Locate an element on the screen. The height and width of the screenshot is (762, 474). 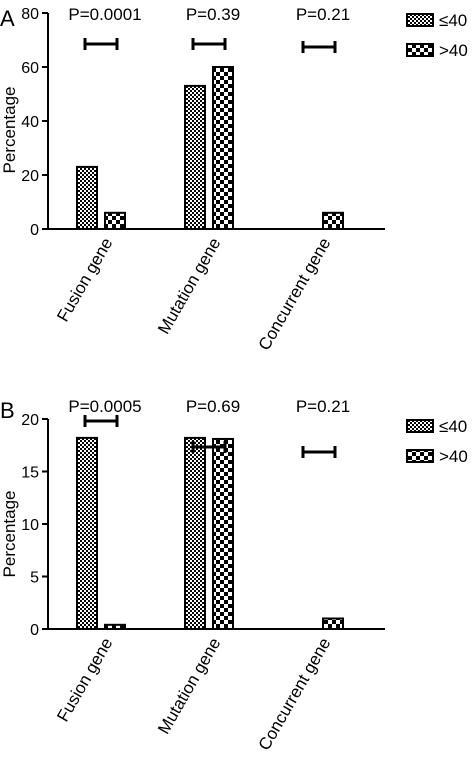
y-tick-label: 40 is located at coordinates (30, 122).